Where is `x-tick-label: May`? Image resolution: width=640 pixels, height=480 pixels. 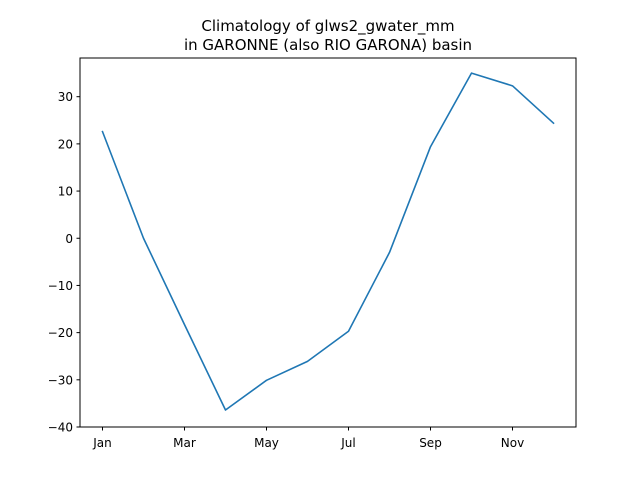
x-tick-label: May is located at coordinates (266, 443).